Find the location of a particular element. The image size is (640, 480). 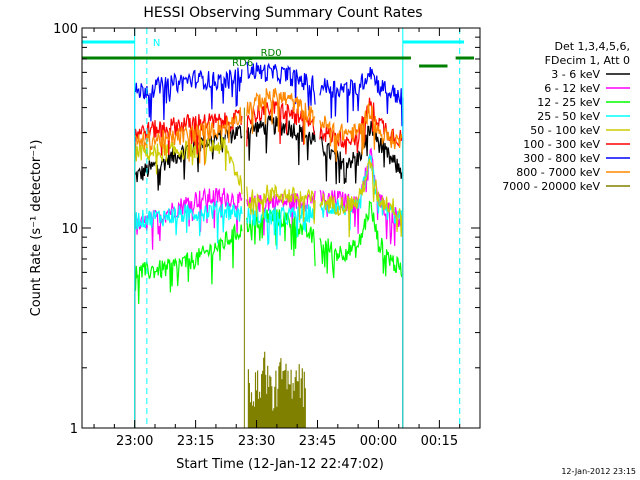

footer-date: 12-Jan-2012 23:15 is located at coordinates (598, 471).